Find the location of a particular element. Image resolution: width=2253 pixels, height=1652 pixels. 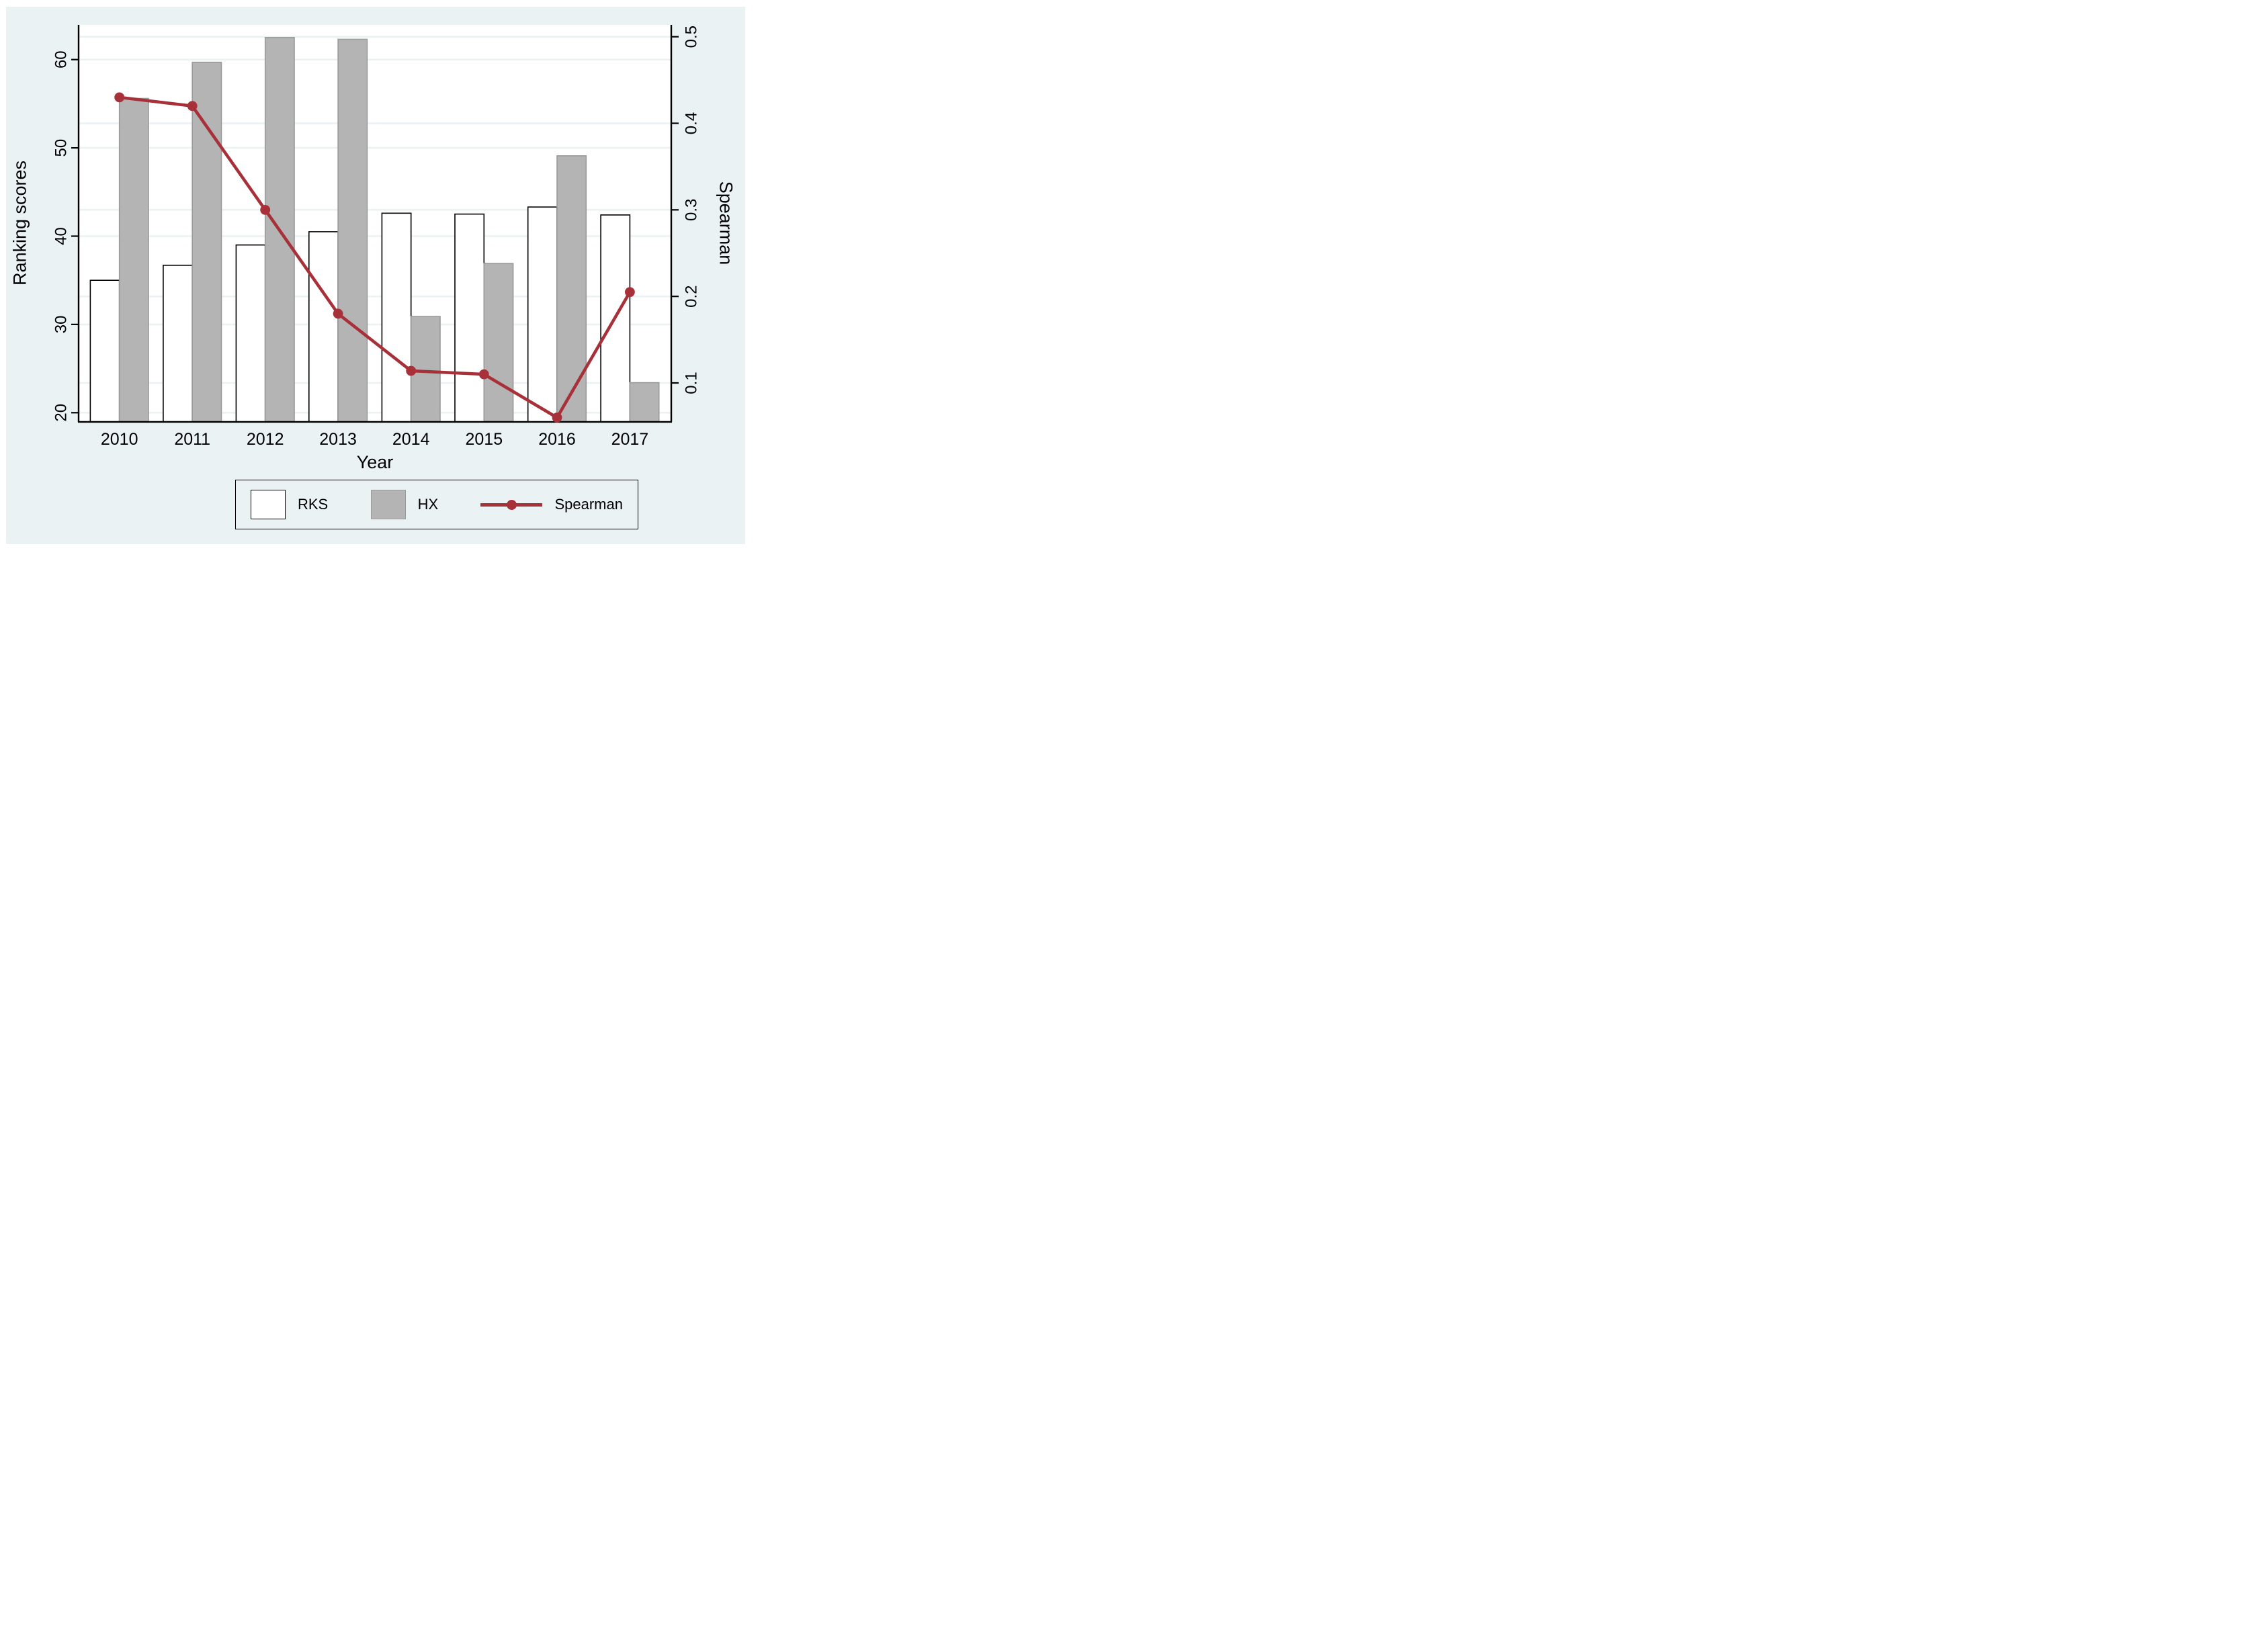

left-tick-label-20: 20 is located at coordinates (61, 413).